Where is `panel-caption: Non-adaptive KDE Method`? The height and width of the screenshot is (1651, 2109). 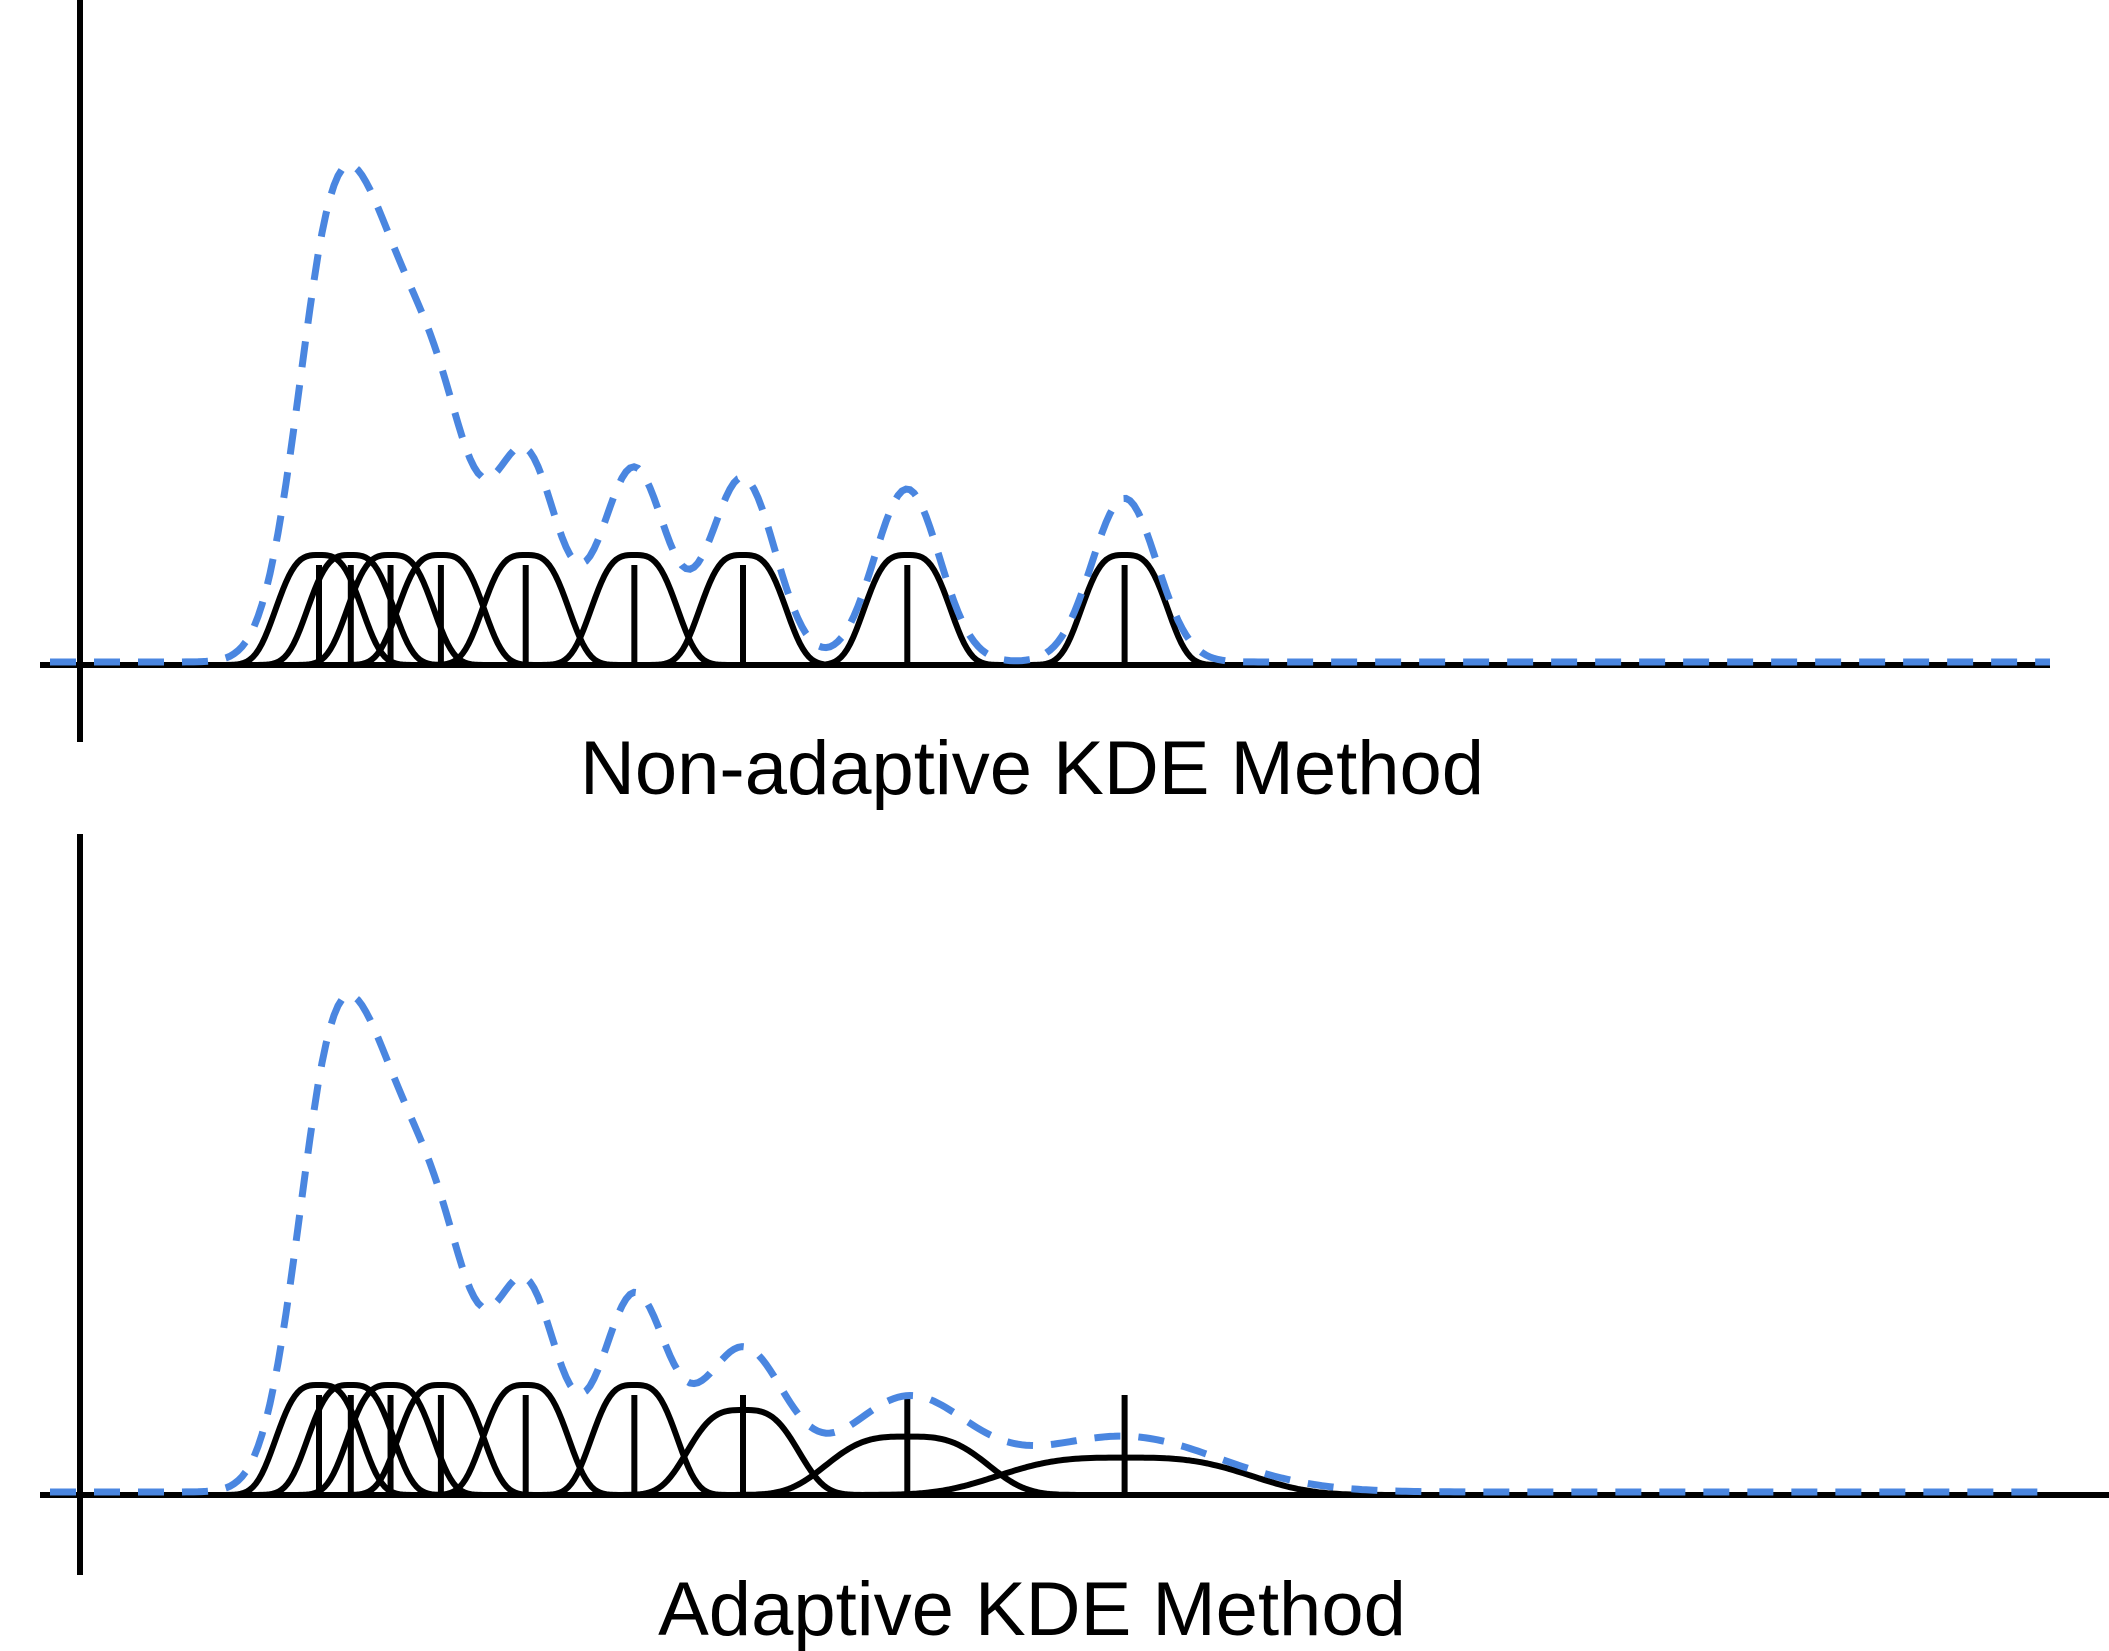 panel-caption: Non-adaptive KDE Method is located at coordinates (1032, 768).